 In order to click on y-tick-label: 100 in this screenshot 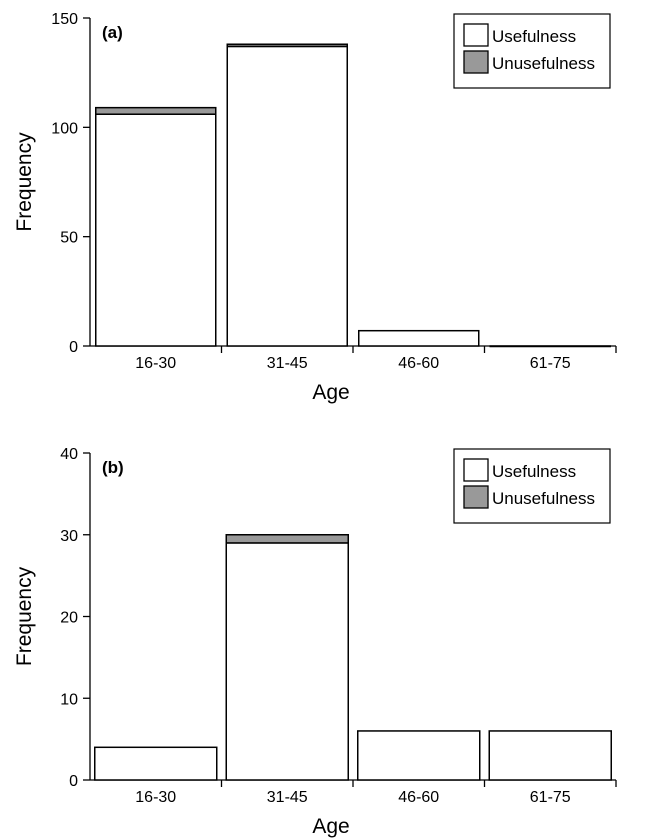, I will do `click(64, 128)`.